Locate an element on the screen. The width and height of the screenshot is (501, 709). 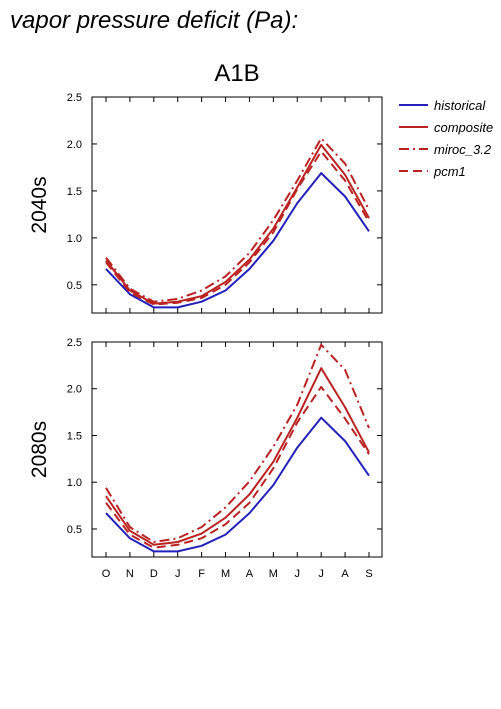
x-tick-label: O is located at coordinates (106, 574).